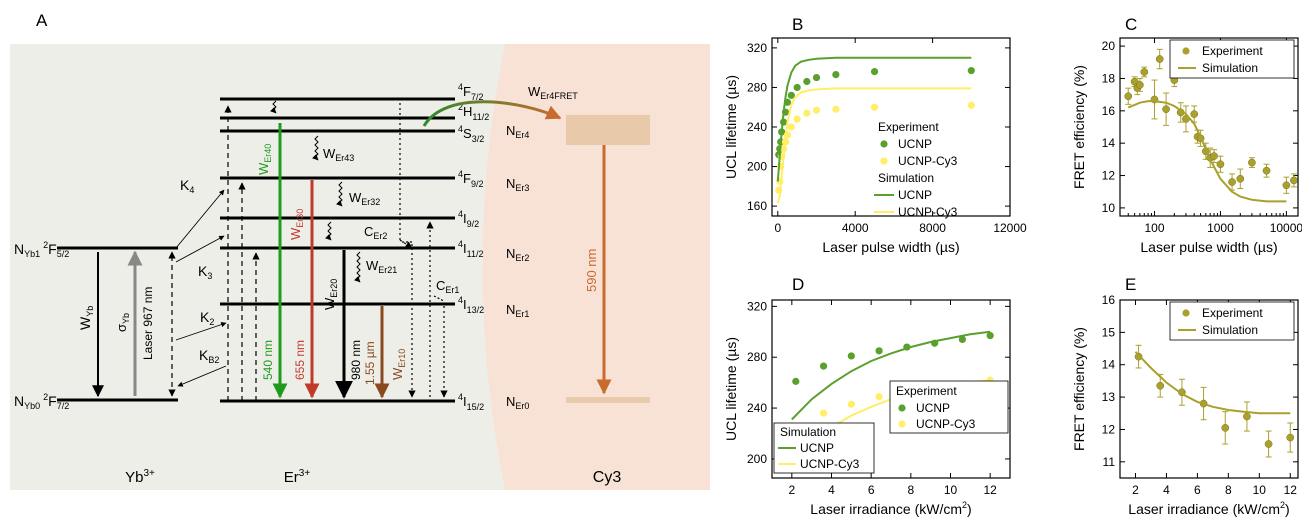  What do you see at coordinates (468, 219) in the screenshot?
I see `svg-text: 4I9/2` at bounding box center [468, 219].